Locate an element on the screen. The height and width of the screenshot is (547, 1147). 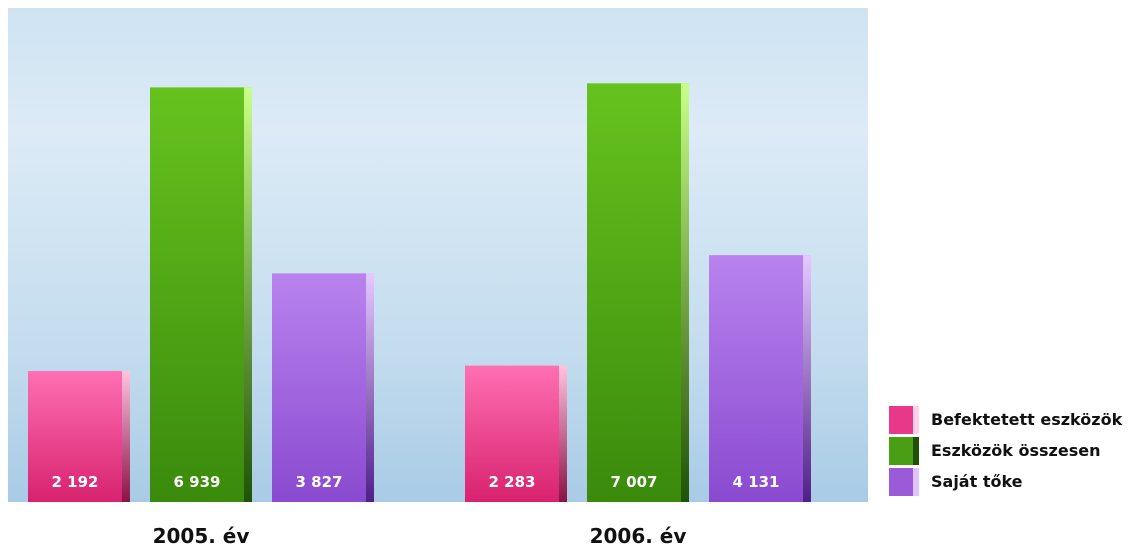
legend-label-eszkozok: Eszközök összesen is located at coordinates (1016, 450).